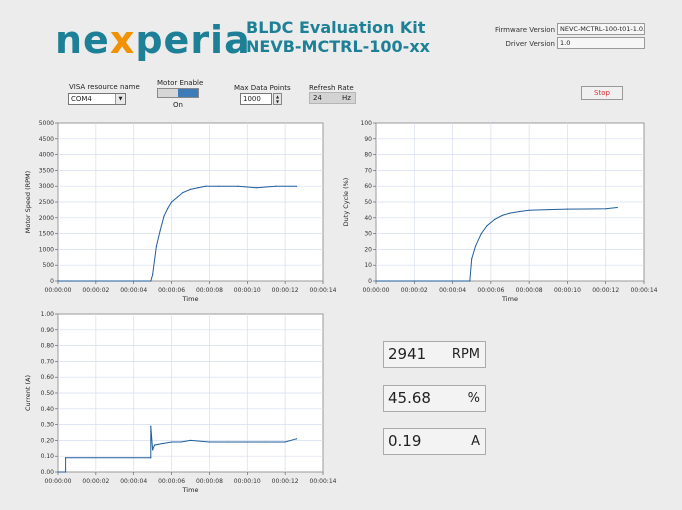 This screenshot has height=510, width=682. What do you see at coordinates (332, 98) in the screenshot?
I see `refresh-rate-field: 24 Hz` at bounding box center [332, 98].